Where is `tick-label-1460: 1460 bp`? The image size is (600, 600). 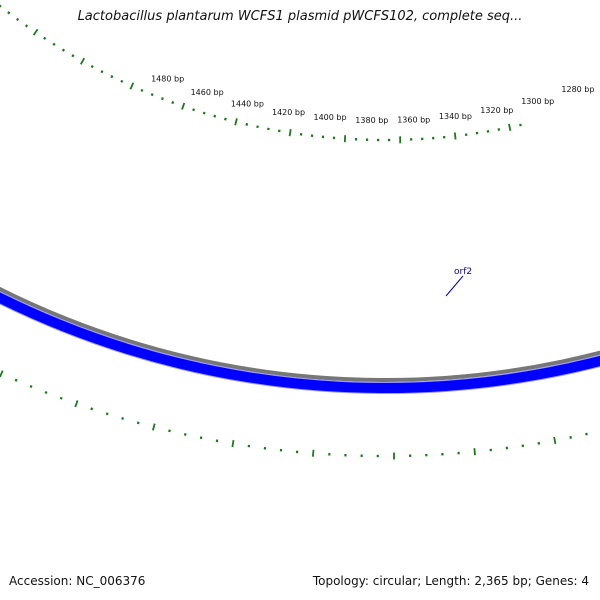 tick-label-1460: 1460 bp is located at coordinates (207, 92).